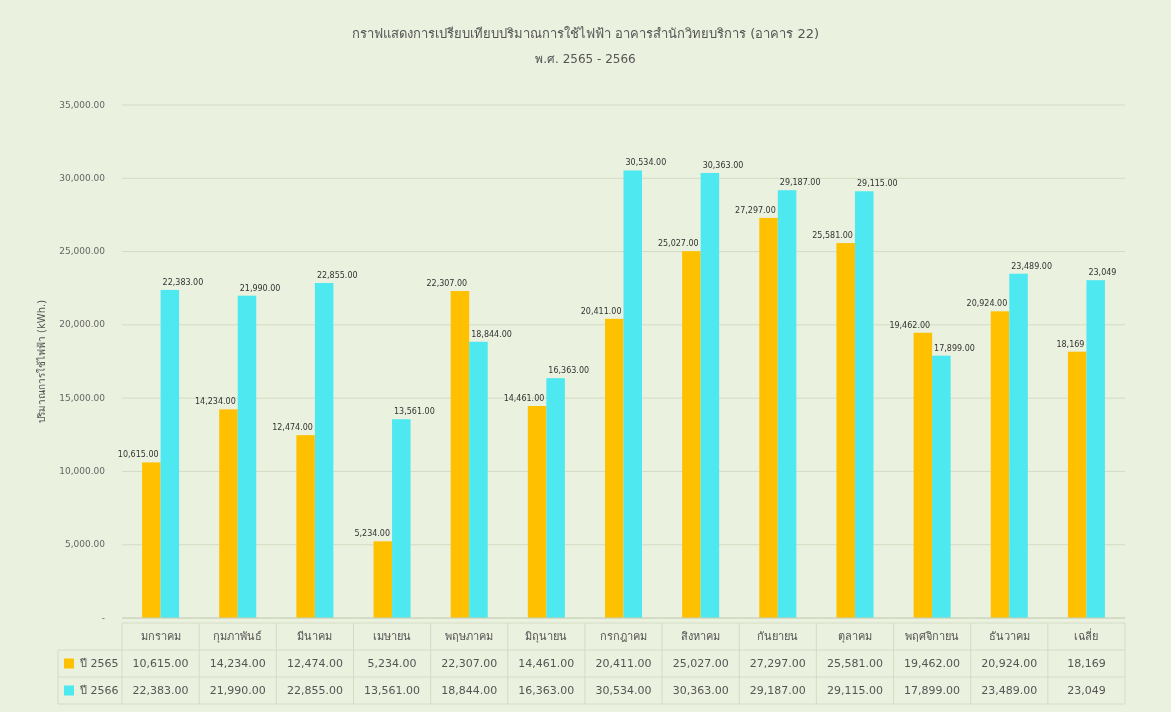  Describe the element at coordinates (82, 470) in the screenshot. I see `y-tick-label: 10,000.00` at that location.